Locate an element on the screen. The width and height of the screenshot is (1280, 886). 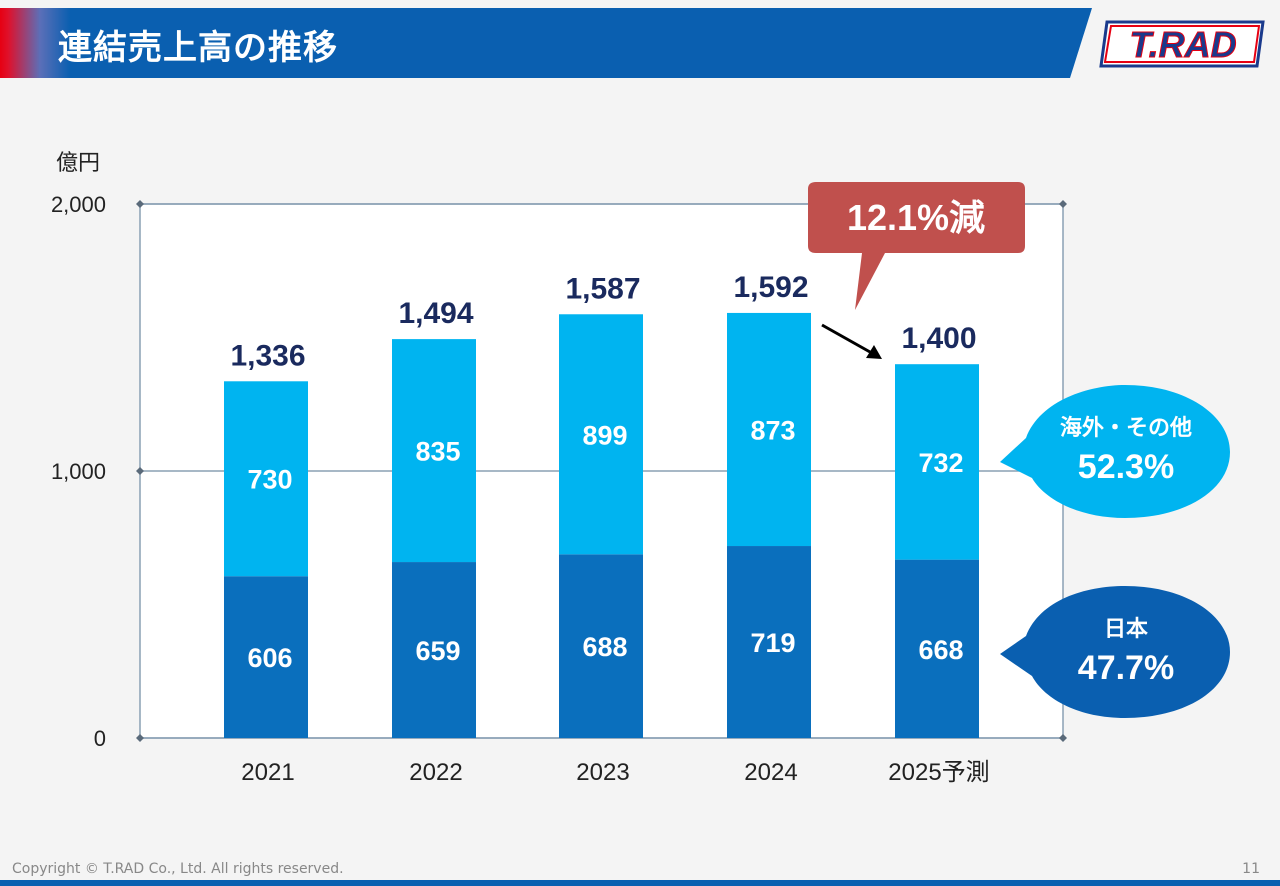
svg-text: T.RAD is located at coordinates (1182, 44).